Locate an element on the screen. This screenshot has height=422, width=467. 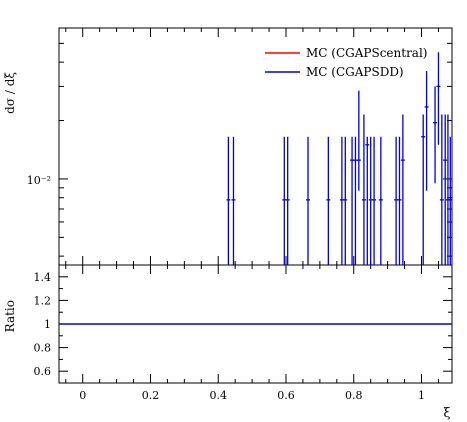
ratio-x-tick-label: 0.2 is located at coordinates (151, 395).